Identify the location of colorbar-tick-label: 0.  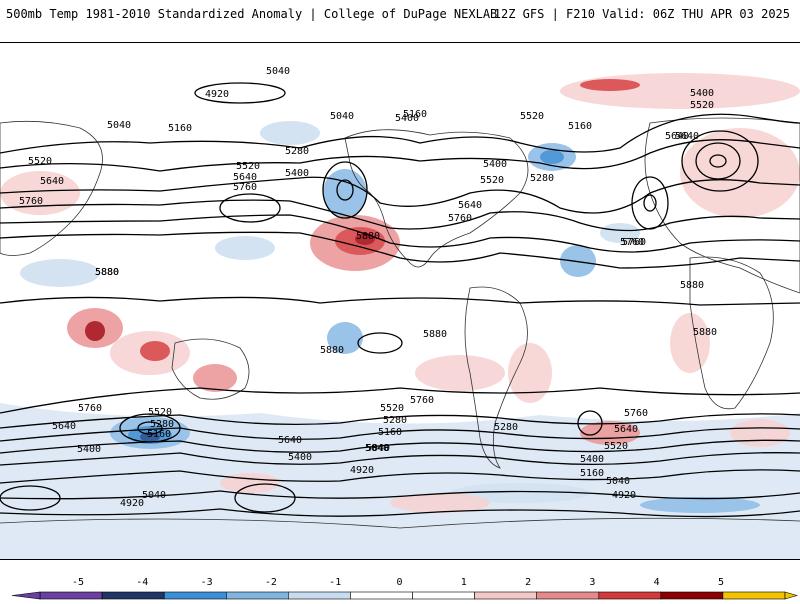
(399, 582).